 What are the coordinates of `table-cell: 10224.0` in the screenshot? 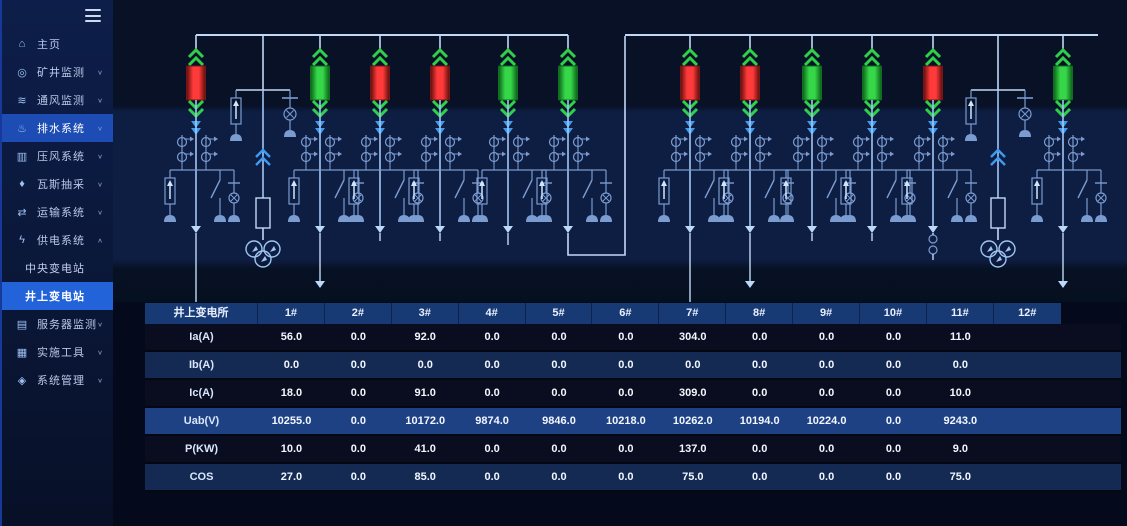 It's located at (826, 421).